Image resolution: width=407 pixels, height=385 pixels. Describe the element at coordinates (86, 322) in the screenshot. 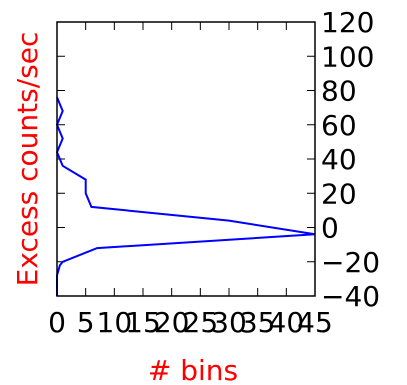

I see `x-tick-label: 5` at that location.